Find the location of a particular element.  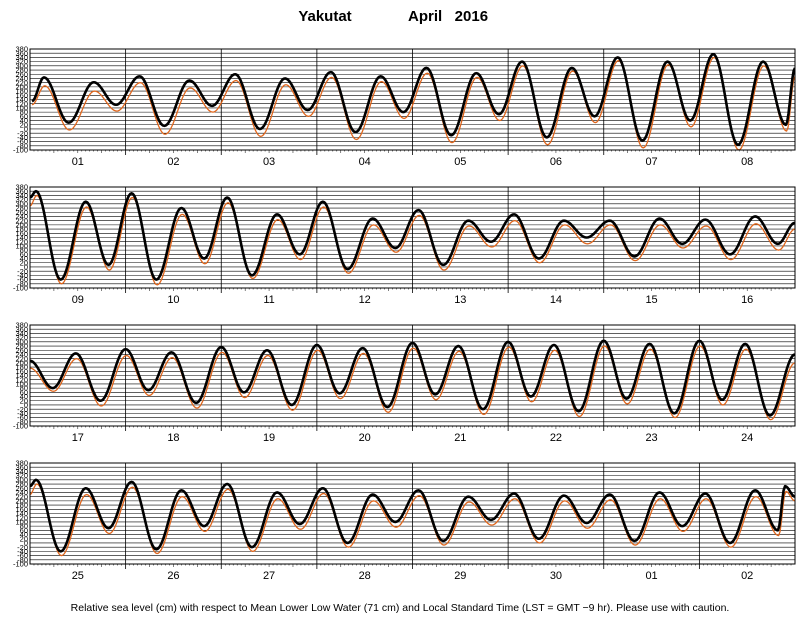

day-label: 03 is located at coordinates (269, 162).